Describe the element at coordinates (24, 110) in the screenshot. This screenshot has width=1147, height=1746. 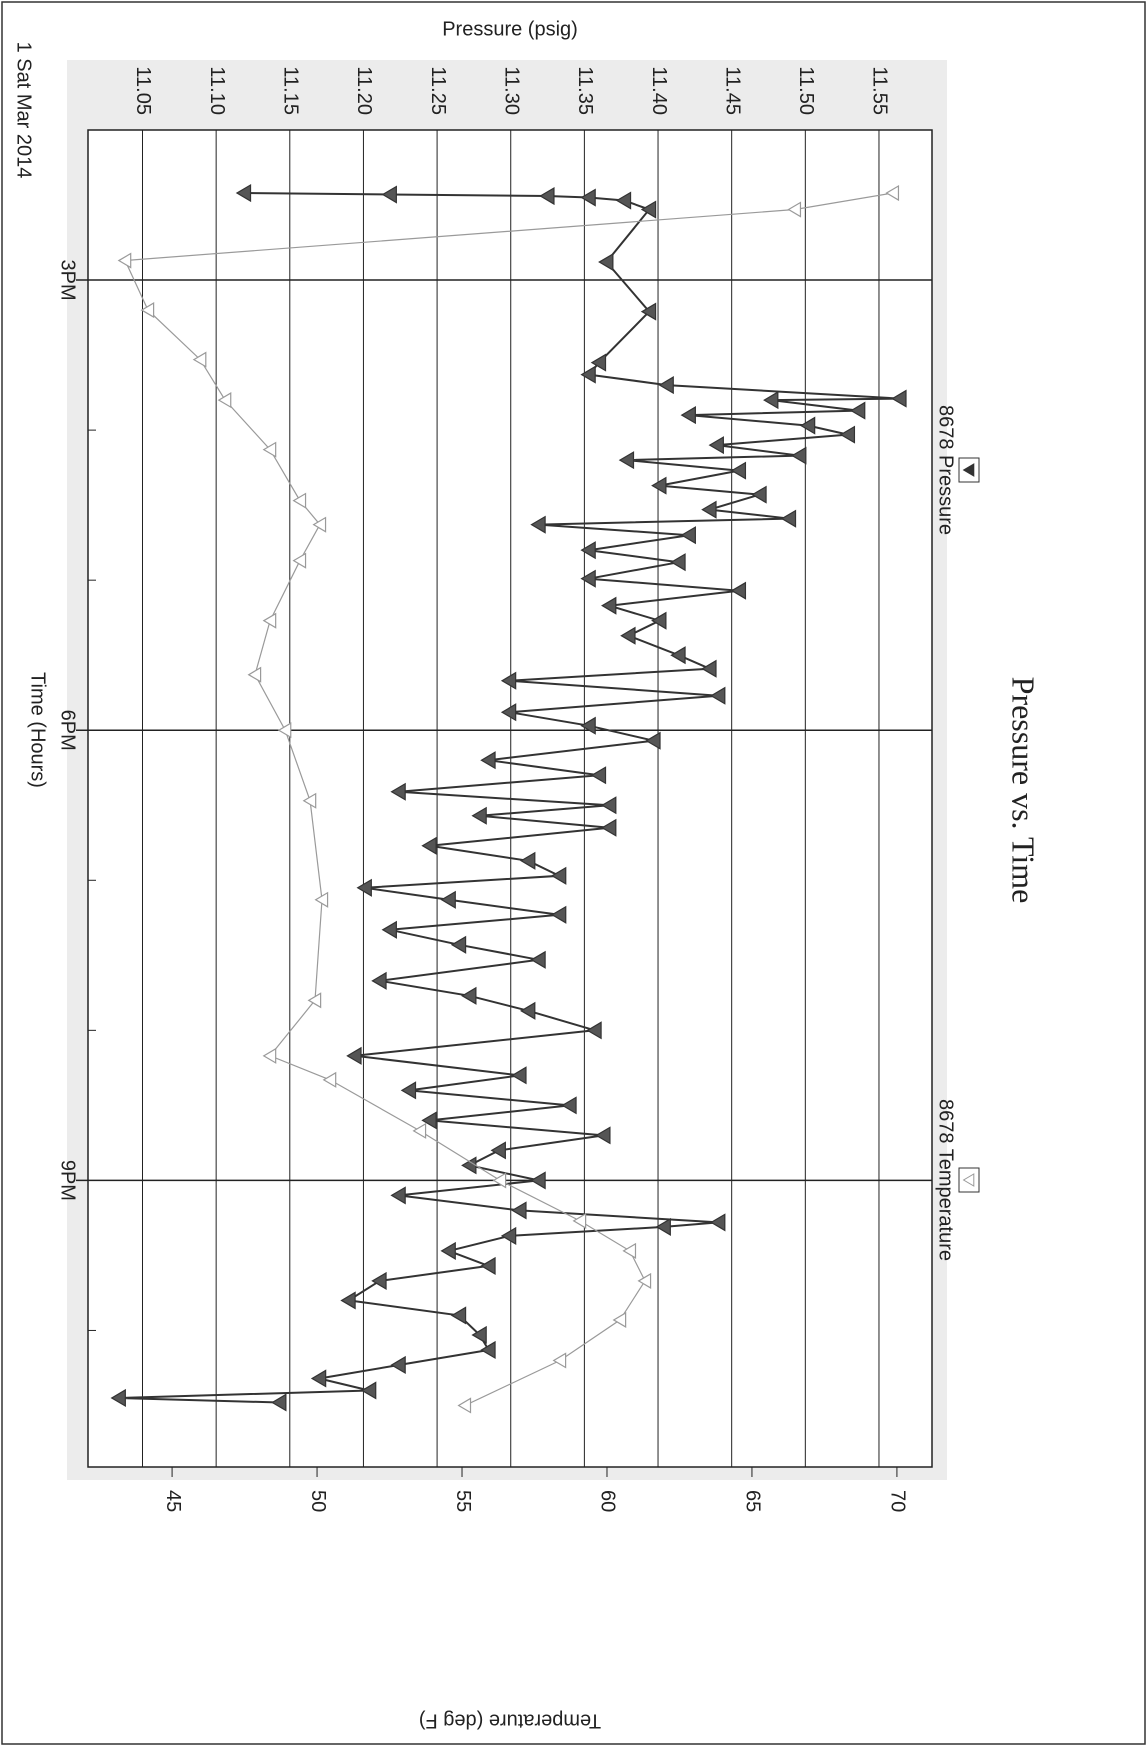
I see `date-label: 1 Sat Mar 2014` at that location.